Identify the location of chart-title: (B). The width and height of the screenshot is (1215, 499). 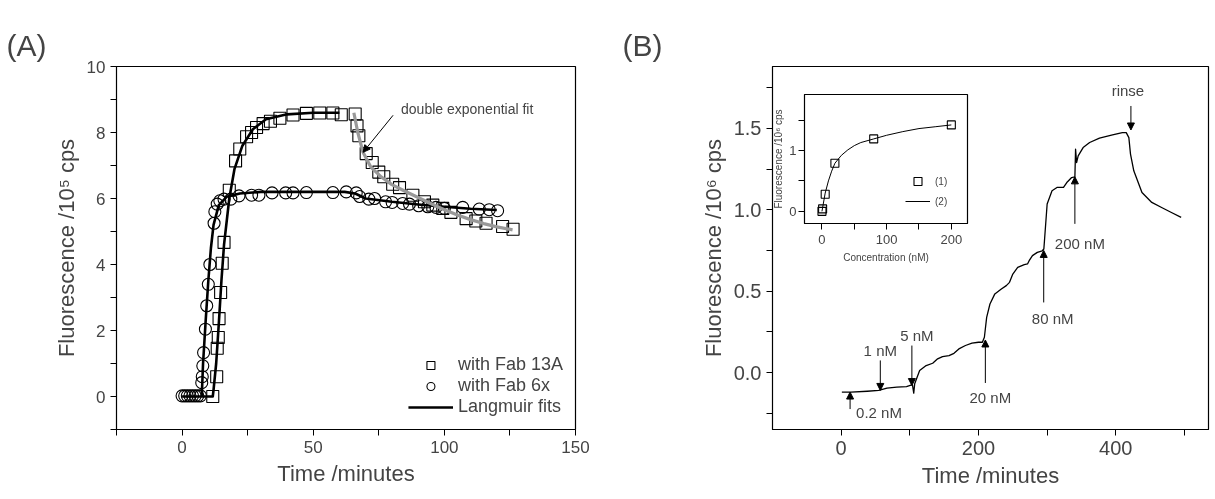
(642, 45).